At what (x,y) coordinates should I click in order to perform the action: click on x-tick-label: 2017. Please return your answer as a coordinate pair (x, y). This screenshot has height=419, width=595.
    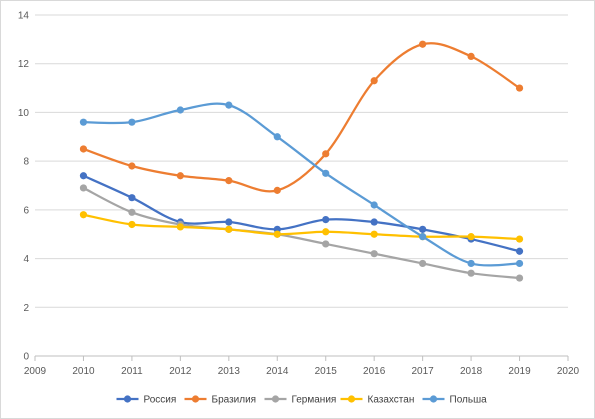
    Looking at the image, I should click on (423, 371).